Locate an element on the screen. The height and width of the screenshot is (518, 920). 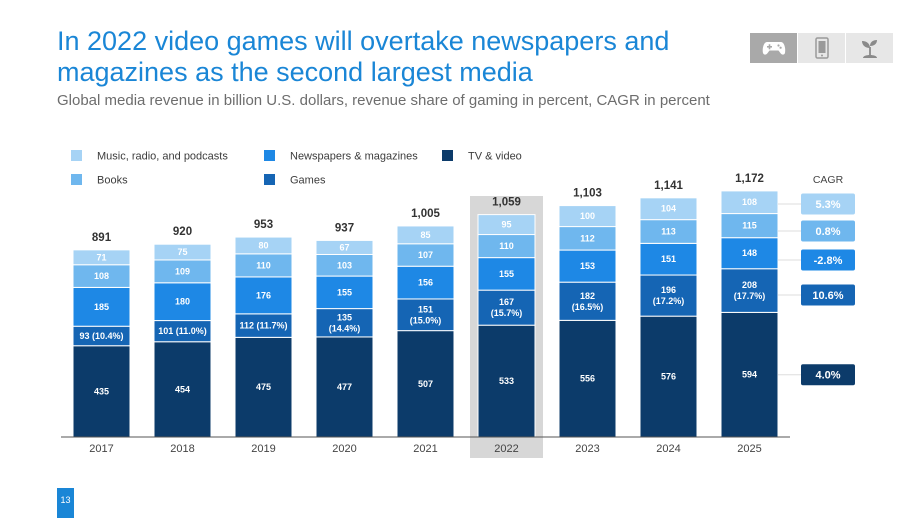
data-label-newspapers-2018: 180 is located at coordinates (182, 302).